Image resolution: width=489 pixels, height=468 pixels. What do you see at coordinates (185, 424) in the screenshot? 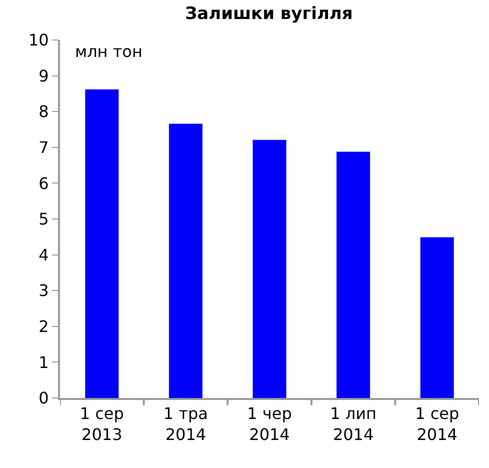
I see `x-tick-label: 1 тра 2014` at bounding box center [185, 424].